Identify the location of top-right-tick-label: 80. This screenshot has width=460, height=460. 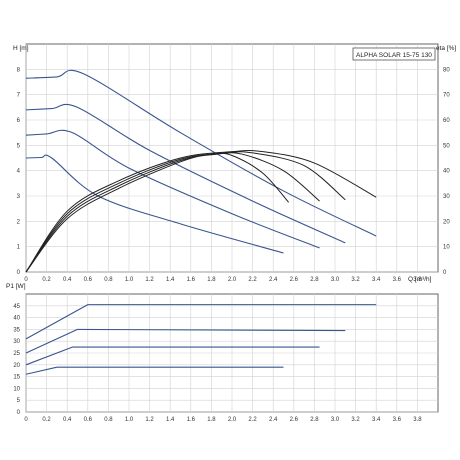
(446, 70).